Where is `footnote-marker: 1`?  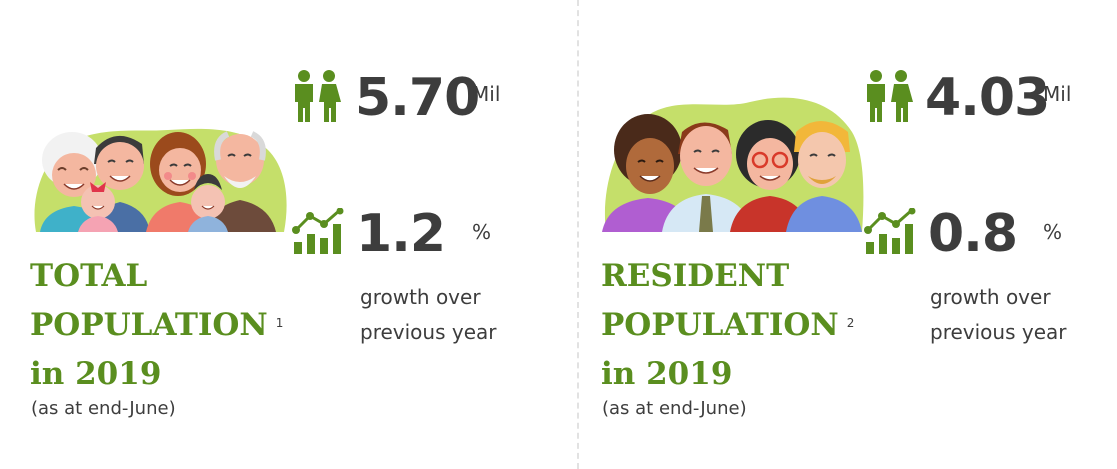
footnote-marker: 1 is located at coordinates (279, 323).